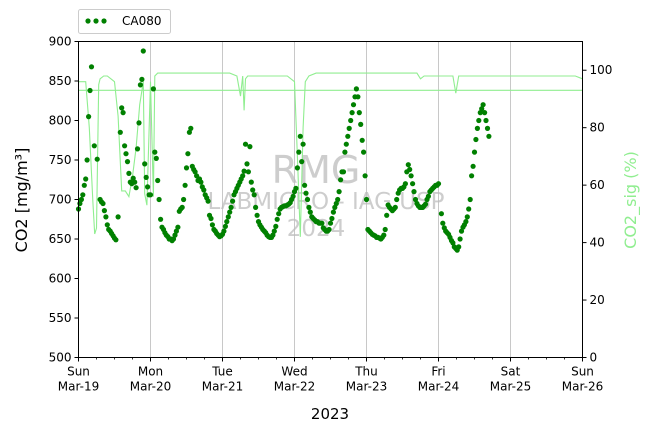  What do you see at coordinates (60, 121) in the screenshot?
I see `y-left-tick-label: 800` at bounding box center [60, 121].